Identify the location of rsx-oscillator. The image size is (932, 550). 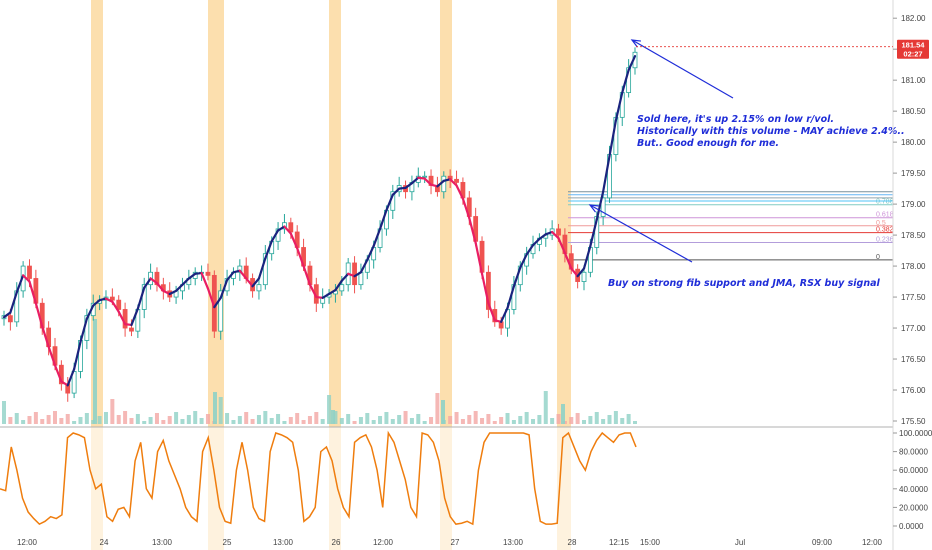
(318, 478).